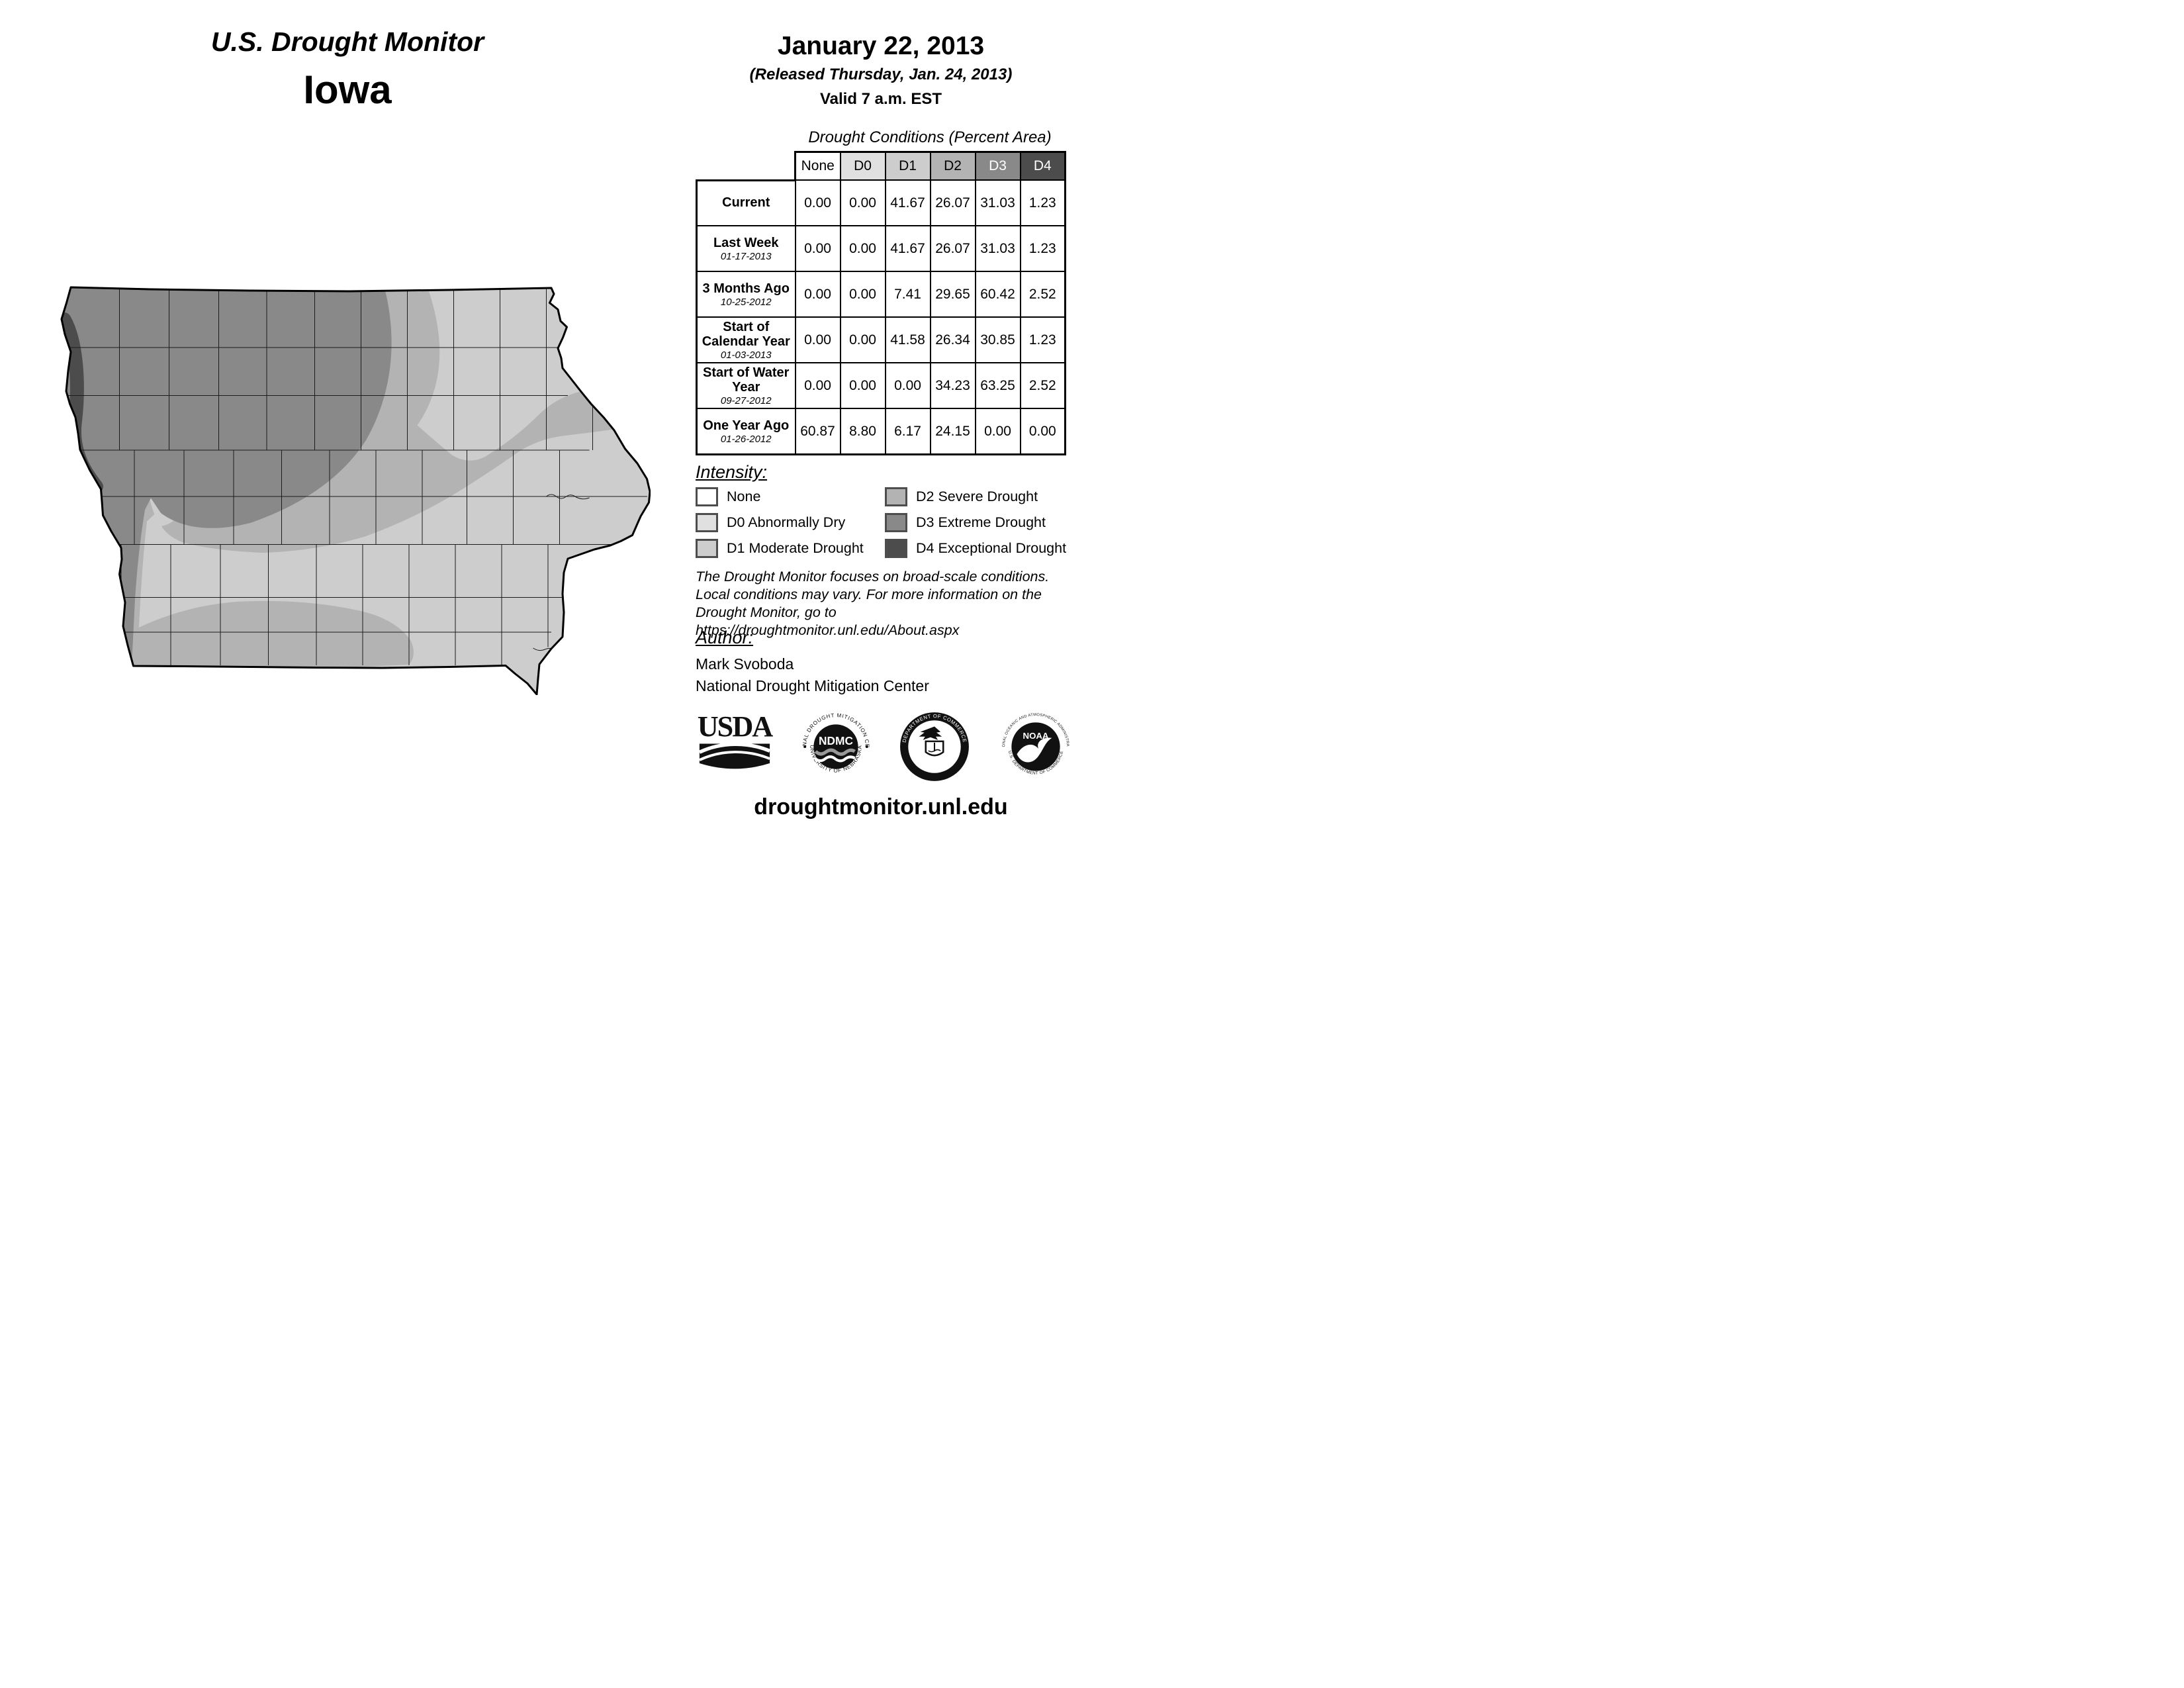 The image size is (2184, 1688). I want to click on d1-swatch, so click(707, 548).